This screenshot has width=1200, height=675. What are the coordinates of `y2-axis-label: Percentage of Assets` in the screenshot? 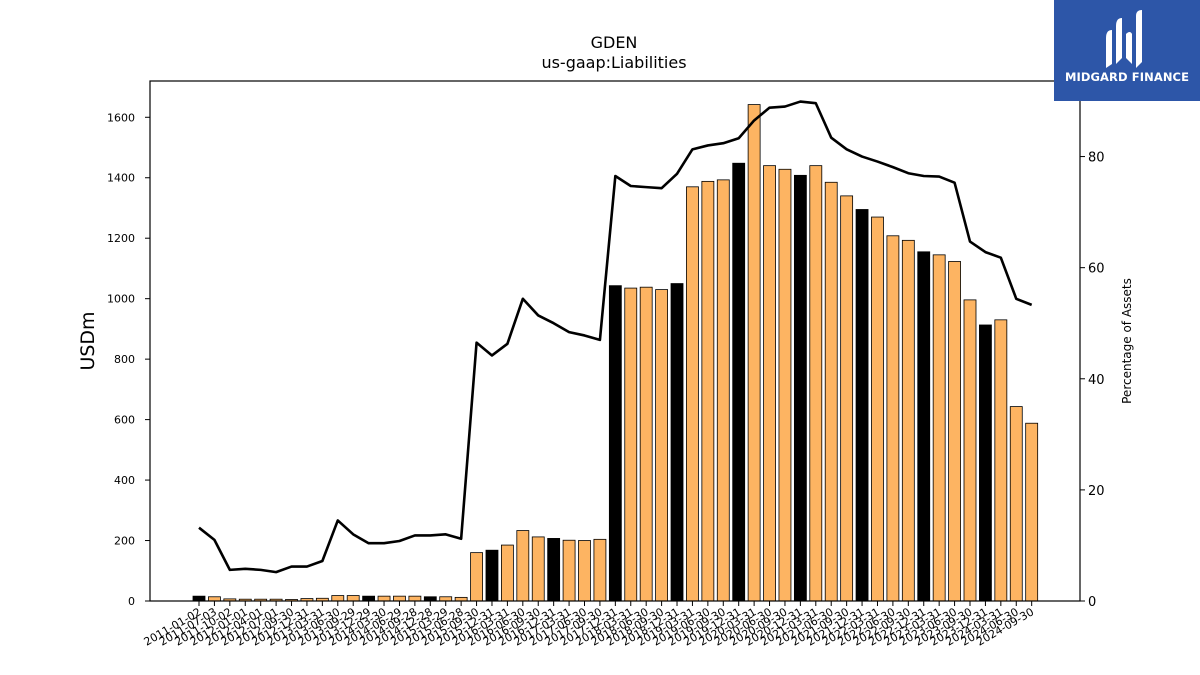 It's located at (1127, 341).